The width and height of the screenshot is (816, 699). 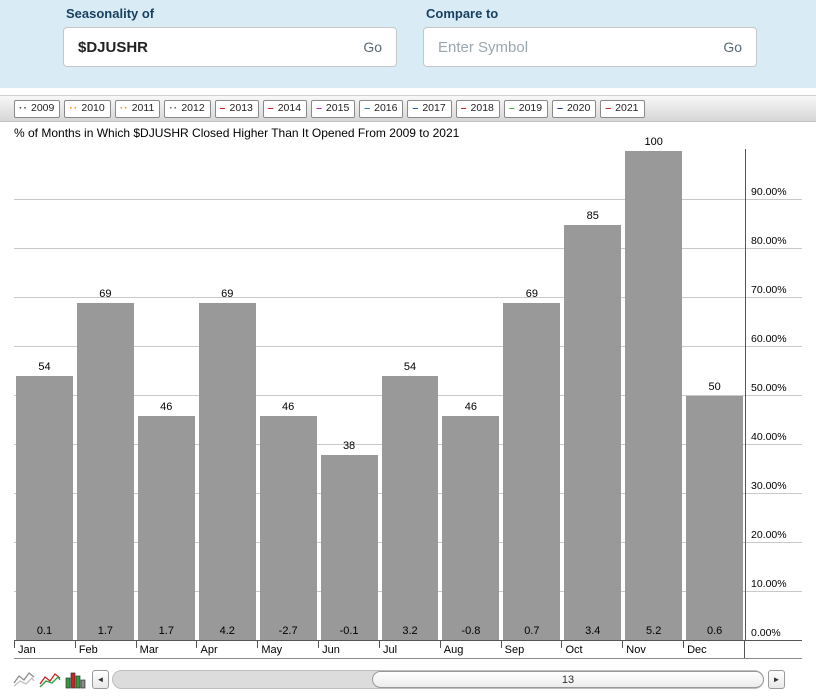 I want to click on year-button-2012: ·· 2012, so click(x=187, y=108).